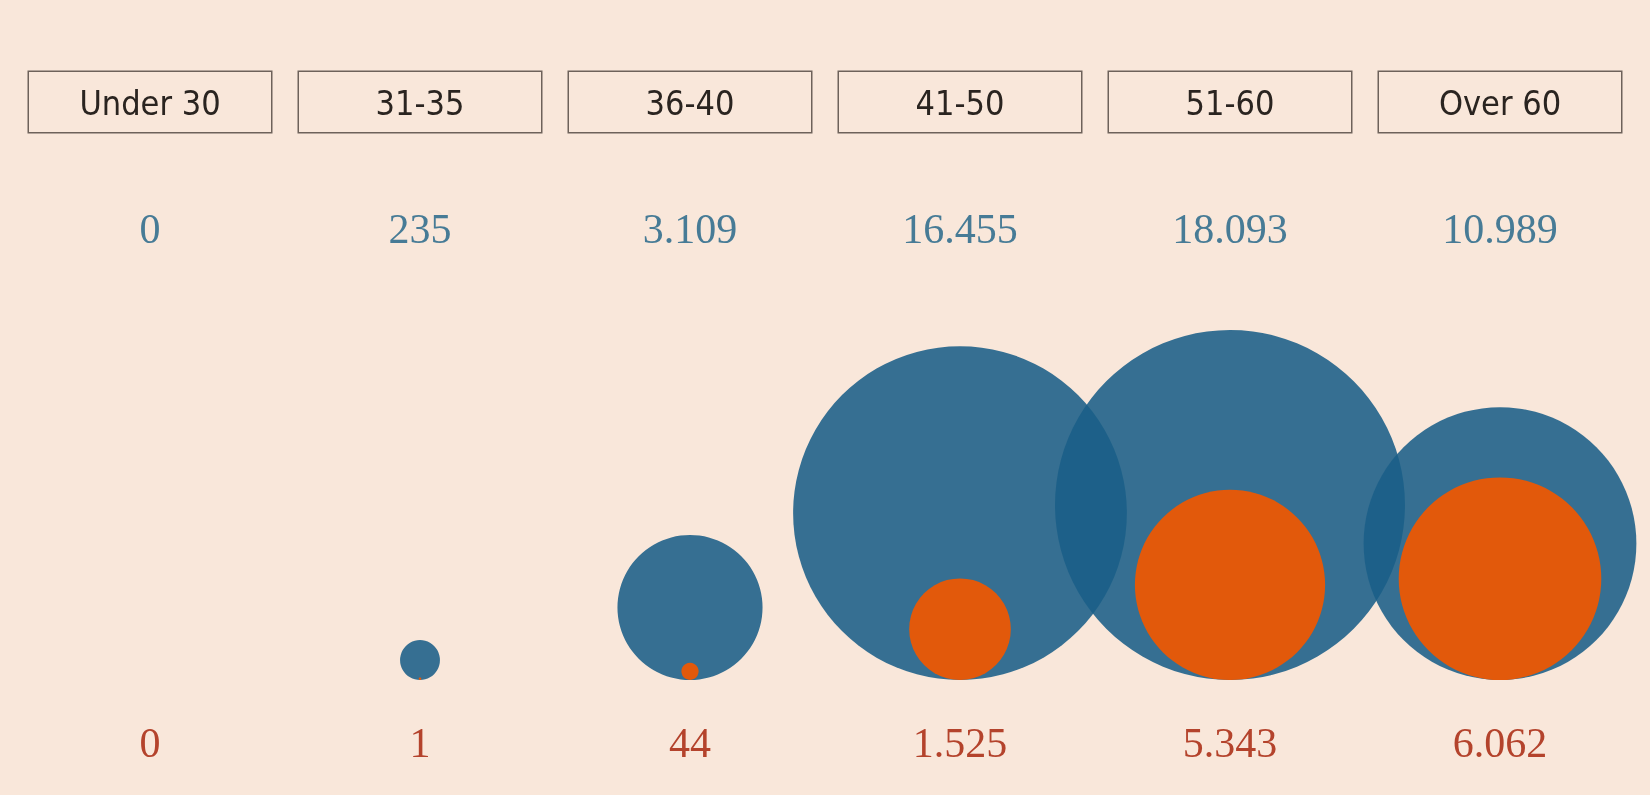  What do you see at coordinates (1230, 743) in the screenshot?
I see `data-label: 5.343` at bounding box center [1230, 743].